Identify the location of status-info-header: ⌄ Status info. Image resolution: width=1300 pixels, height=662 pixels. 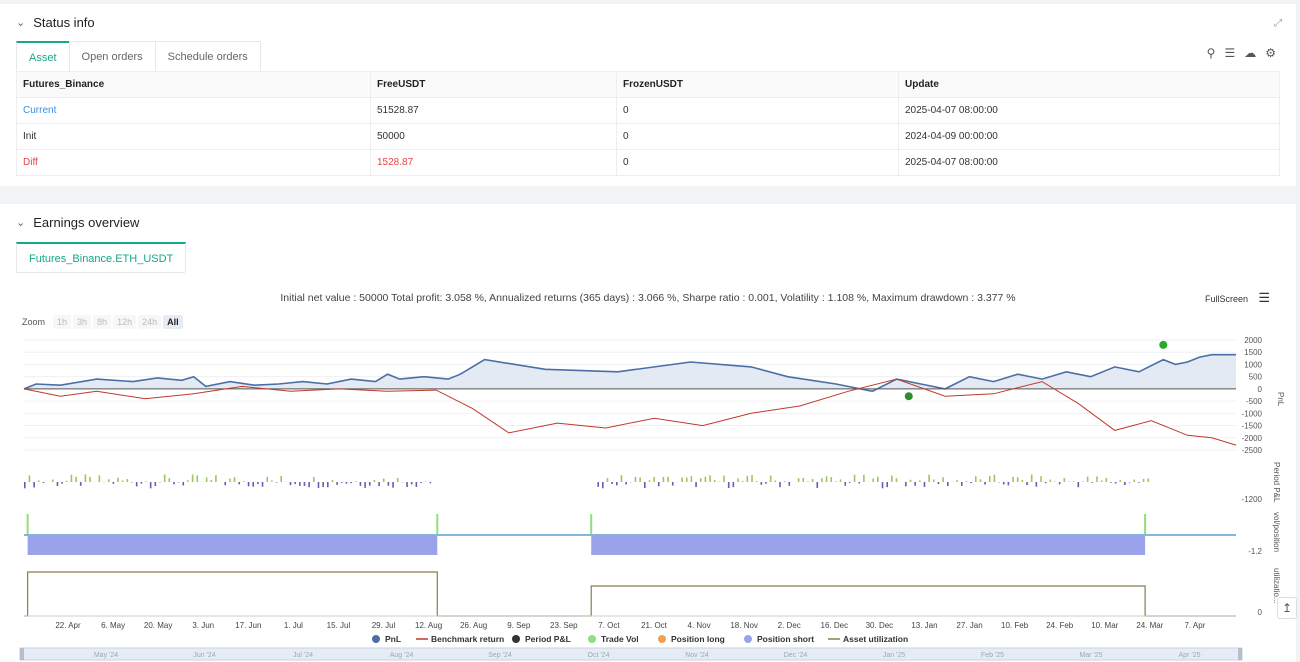
(55, 22).